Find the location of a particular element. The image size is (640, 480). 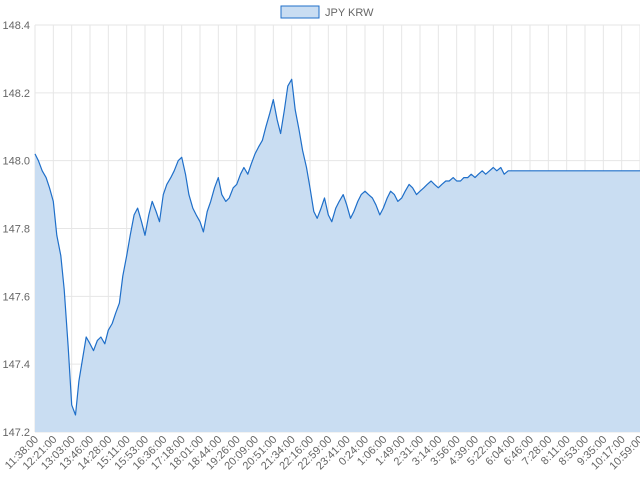

y-tick-label: 148.4 is located at coordinates (16, 26).